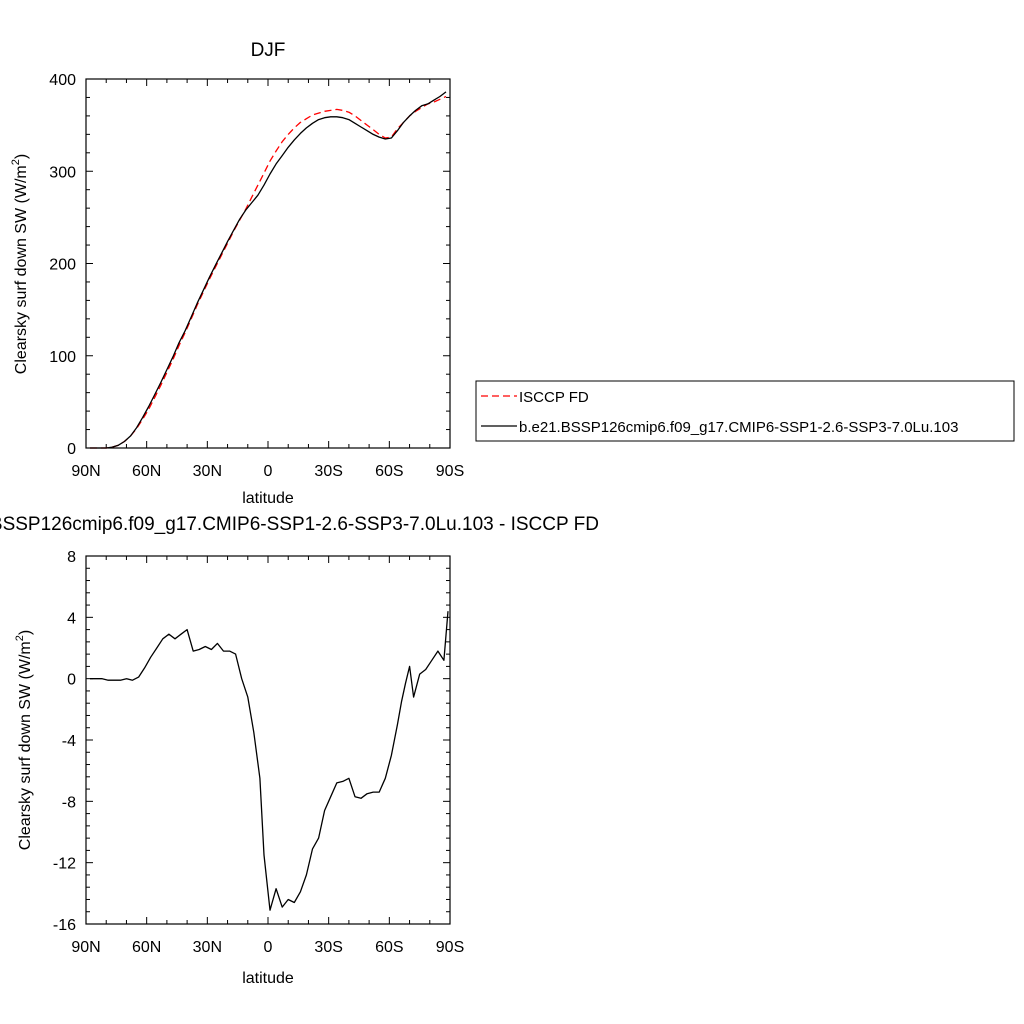  I want to click on top-chart-title: DJF, so click(268, 50).